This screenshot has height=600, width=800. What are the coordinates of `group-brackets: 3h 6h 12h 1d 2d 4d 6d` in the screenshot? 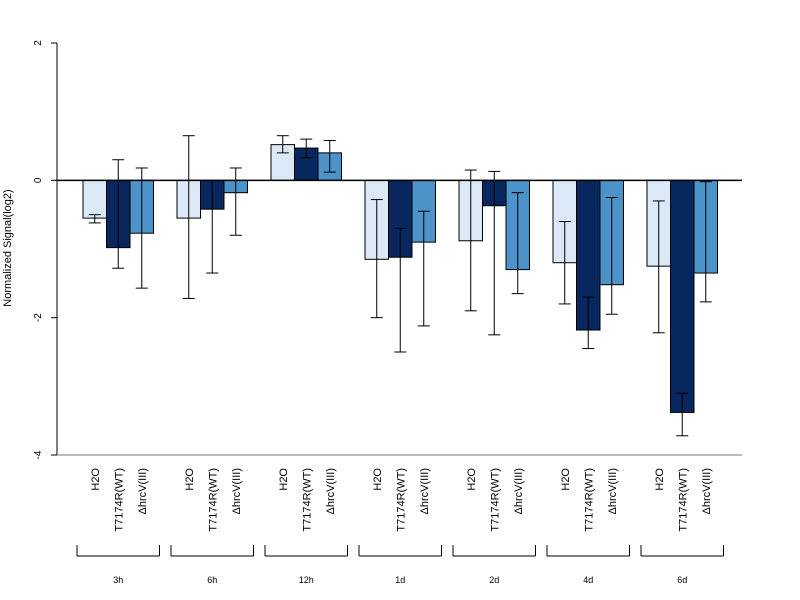 It's located at (400, 565).